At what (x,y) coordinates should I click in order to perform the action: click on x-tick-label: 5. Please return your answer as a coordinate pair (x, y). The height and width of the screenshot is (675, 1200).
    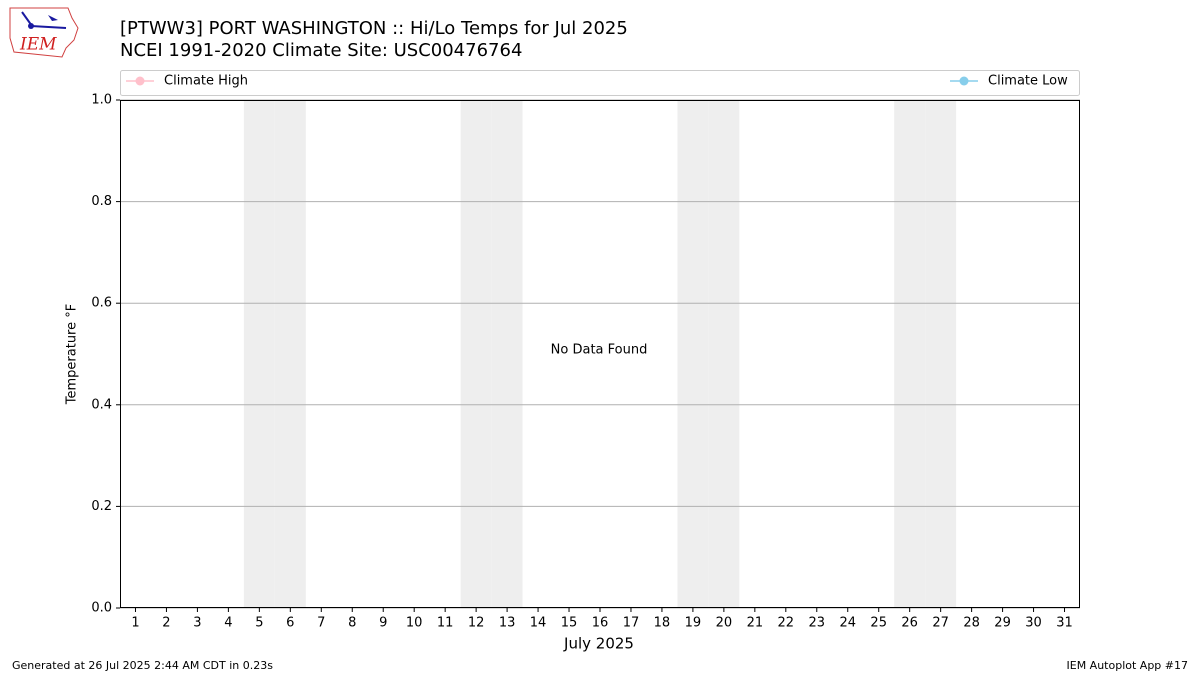
    Looking at the image, I should click on (259, 623).